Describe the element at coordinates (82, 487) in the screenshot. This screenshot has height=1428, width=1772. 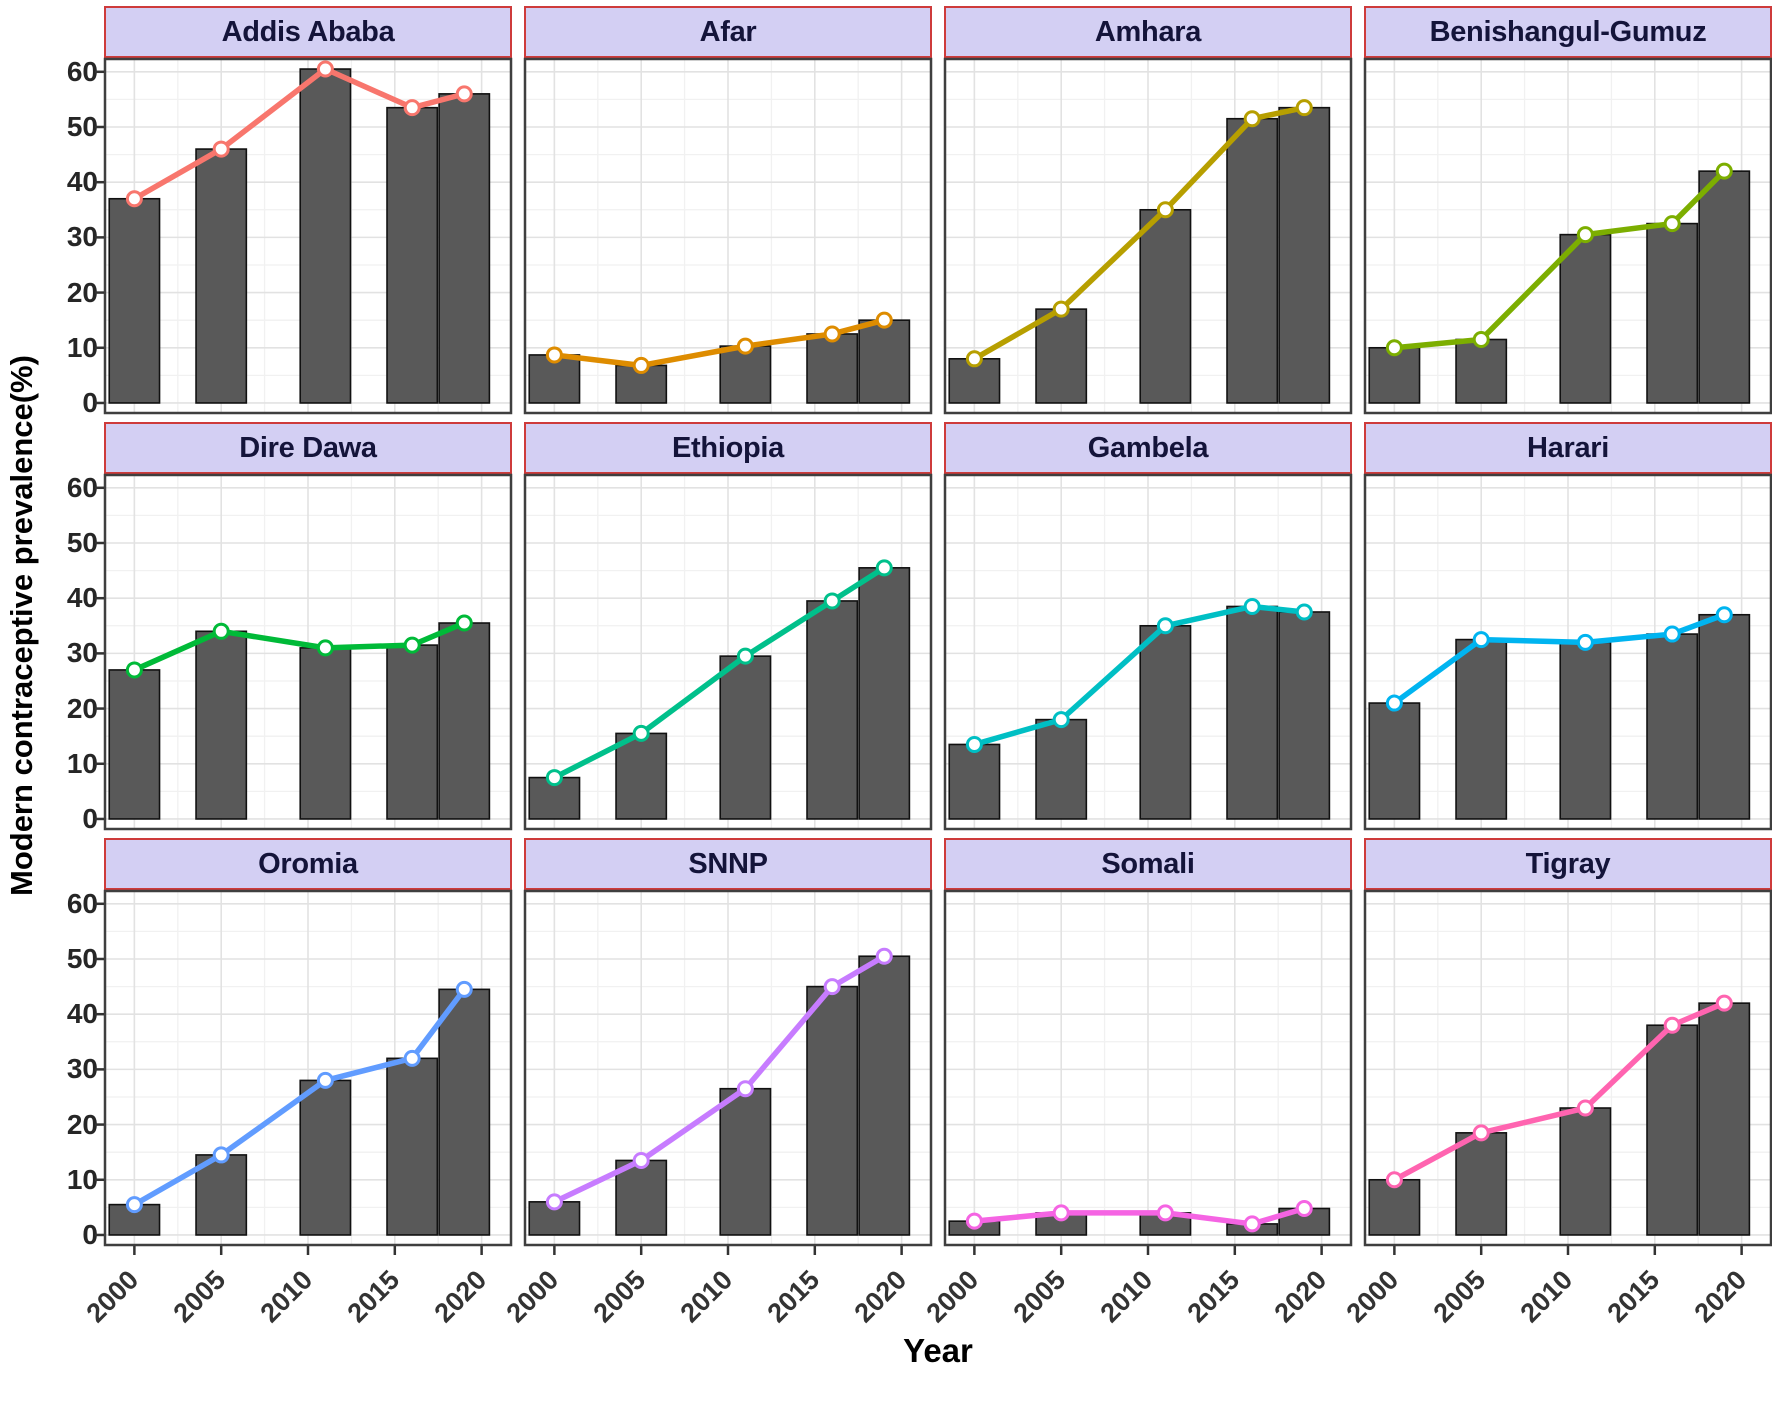
I see `y-axis-tick-label: 60` at that location.